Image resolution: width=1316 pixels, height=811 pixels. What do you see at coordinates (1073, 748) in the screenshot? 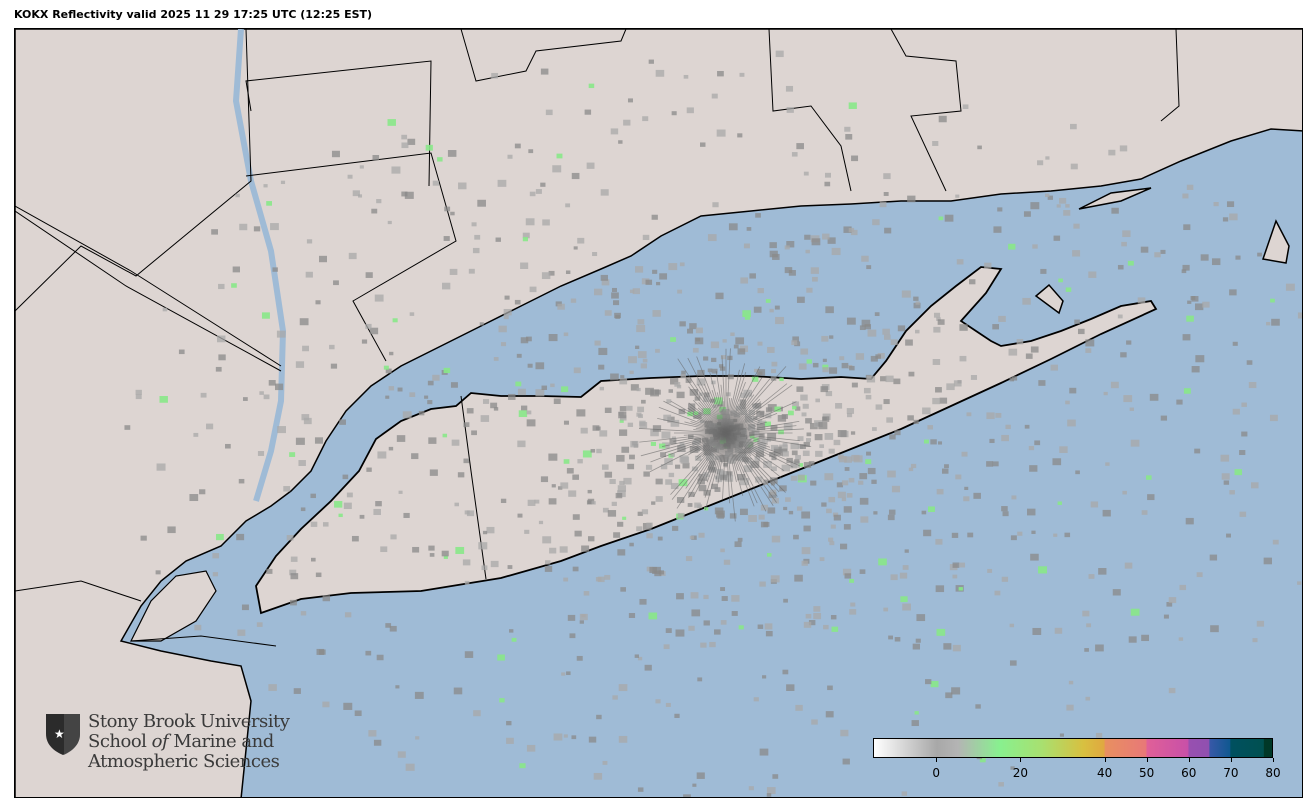
I see `reflectivity-colorbar` at bounding box center [1073, 748].